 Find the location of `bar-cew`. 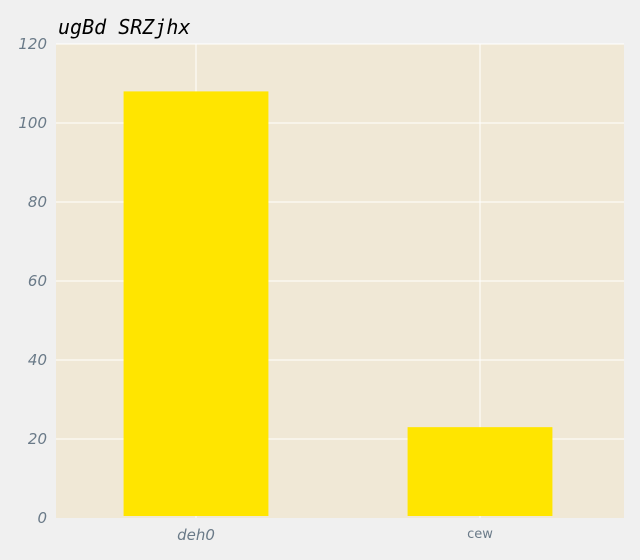

bar-cew is located at coordinates (480, 471).